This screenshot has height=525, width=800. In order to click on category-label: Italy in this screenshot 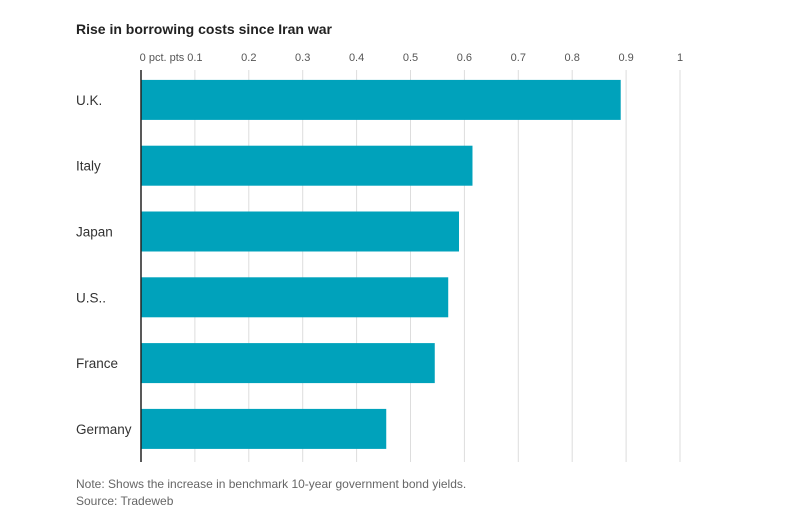, I will do `click(88, 166)`.